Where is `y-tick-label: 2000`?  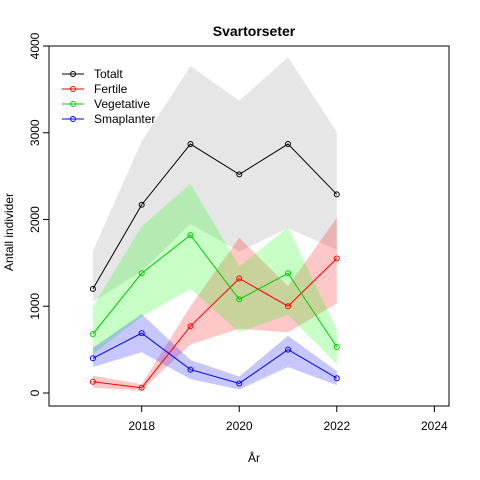 y-tick-label: 2000 is located at coordinates (35, 219).